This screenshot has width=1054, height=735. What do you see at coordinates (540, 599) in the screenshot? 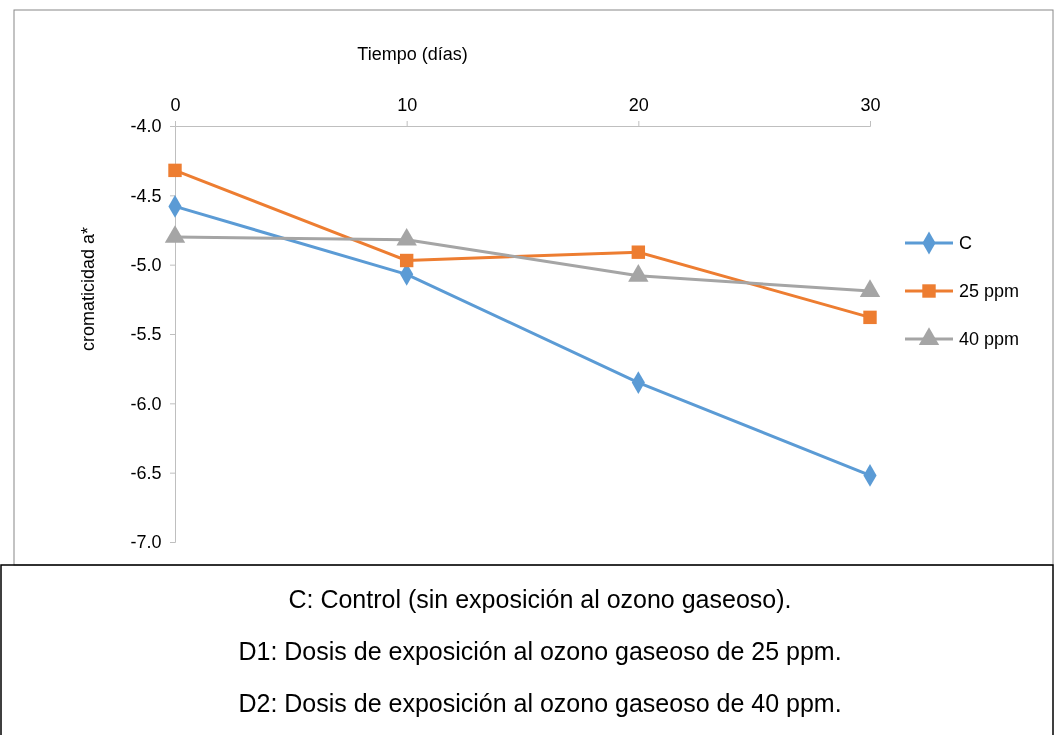
I see `text: C: Control (sin exposición al ozono gaseoso).` at bounding box center [540, 599].